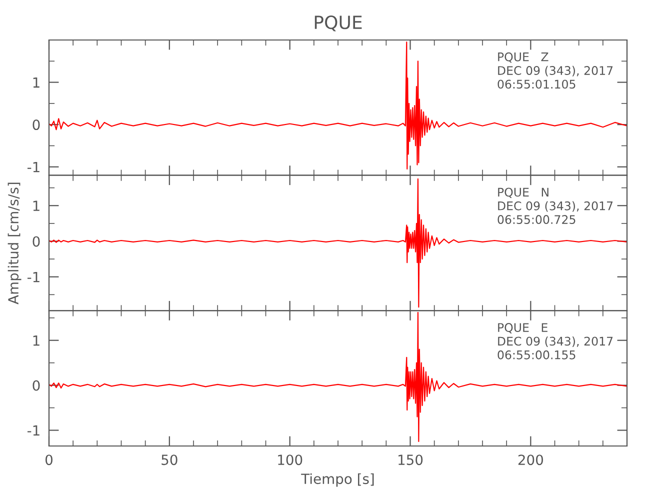 The image size is (650, 500). I want to click on x-tick-label: 200, so click(530, 460).